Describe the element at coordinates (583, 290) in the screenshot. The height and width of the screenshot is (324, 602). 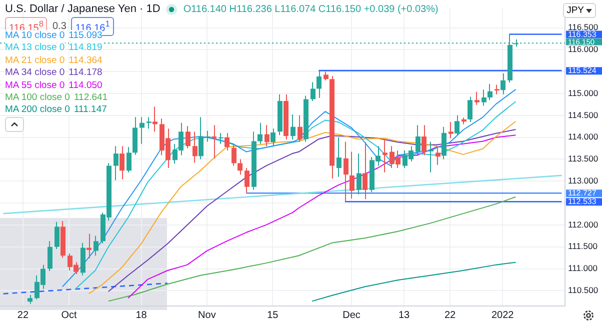
I see `y-tick-label: 110.500` at that location.